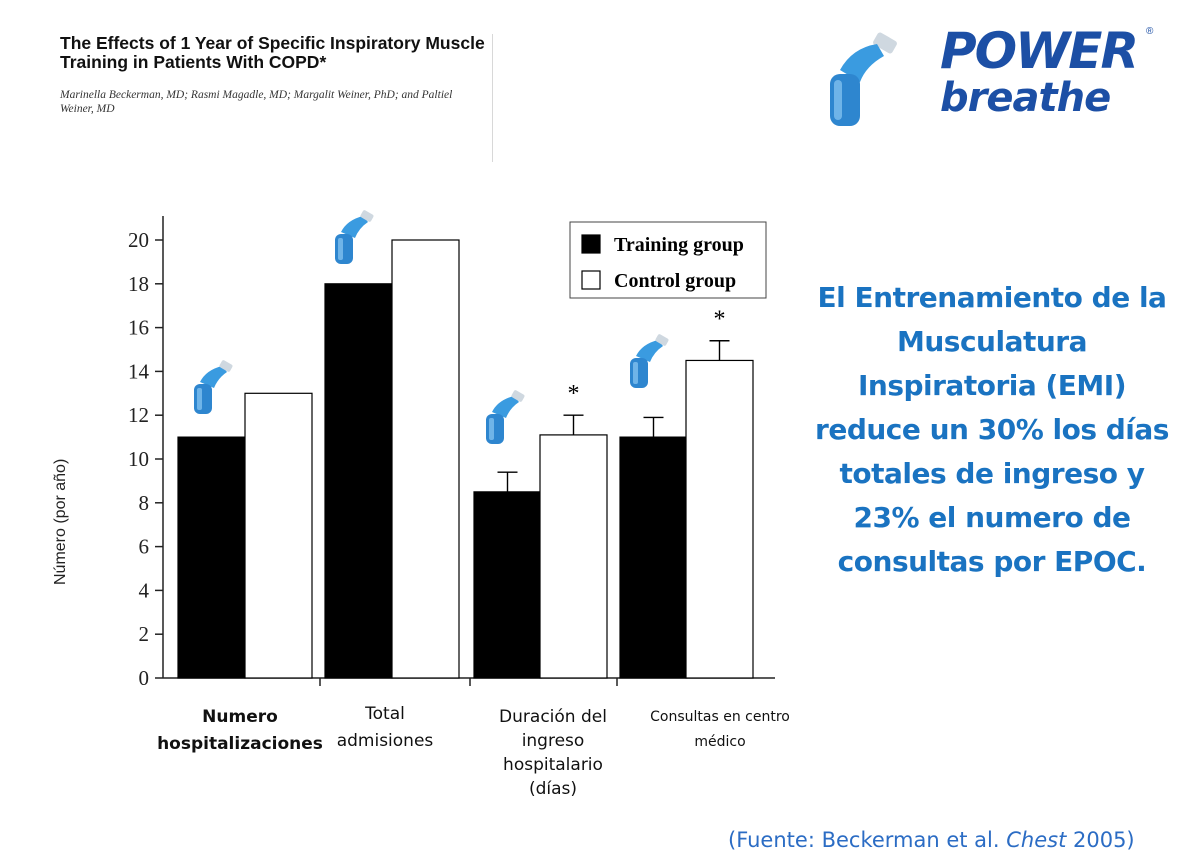 The width and height of the screenshot is (1177, 865). I want to click on category-label-admisiones: Total admisiones, so click(385, 727).